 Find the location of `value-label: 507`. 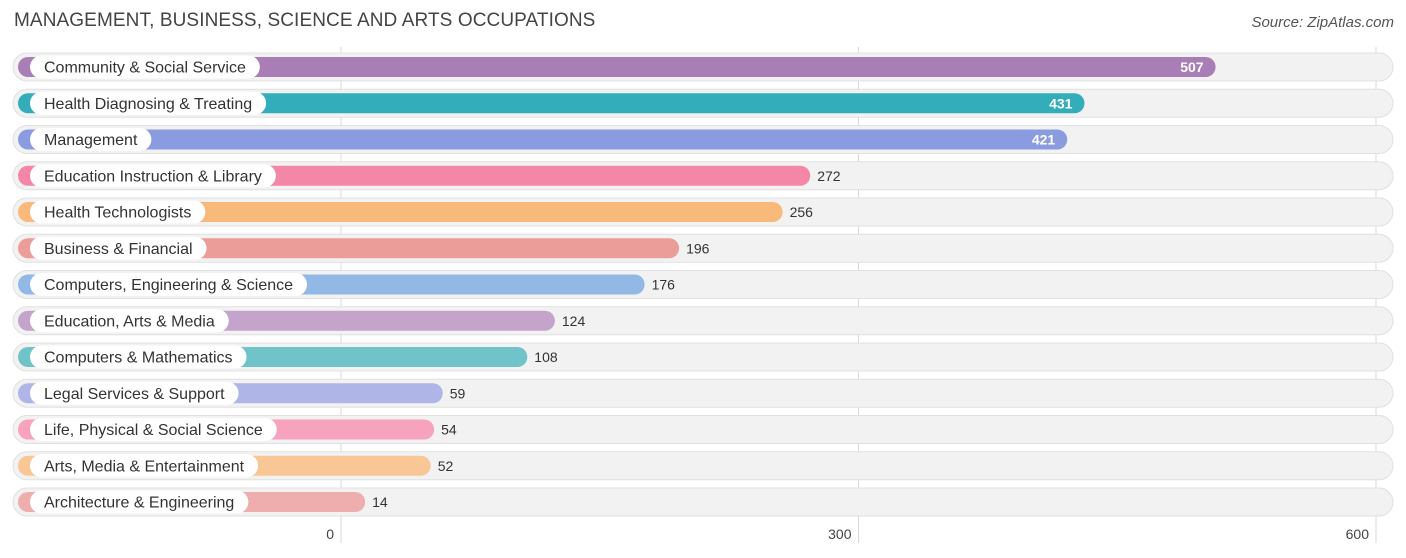

value-label: 507 is located at coordinates (1192, 67).